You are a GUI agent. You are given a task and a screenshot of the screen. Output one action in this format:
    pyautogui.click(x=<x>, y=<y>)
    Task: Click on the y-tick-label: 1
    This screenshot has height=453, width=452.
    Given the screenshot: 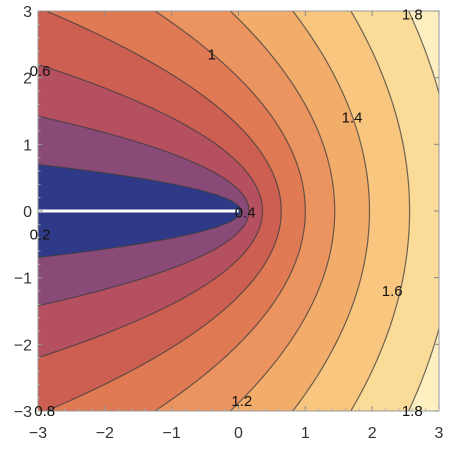 What is the action you would take?
    pyautogui.click(x=27, y=145)
    